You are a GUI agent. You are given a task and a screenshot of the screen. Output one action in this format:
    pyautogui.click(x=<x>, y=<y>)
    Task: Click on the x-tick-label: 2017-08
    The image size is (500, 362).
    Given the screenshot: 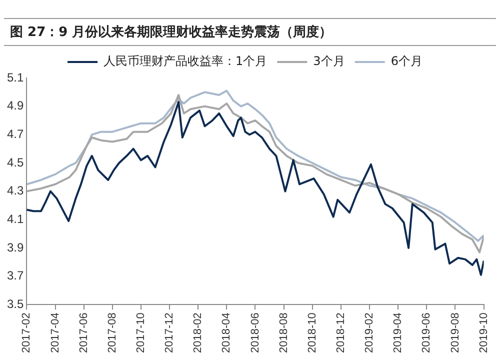 What is the action you would take?
    pyautogui.click(x=112, y=333)
    